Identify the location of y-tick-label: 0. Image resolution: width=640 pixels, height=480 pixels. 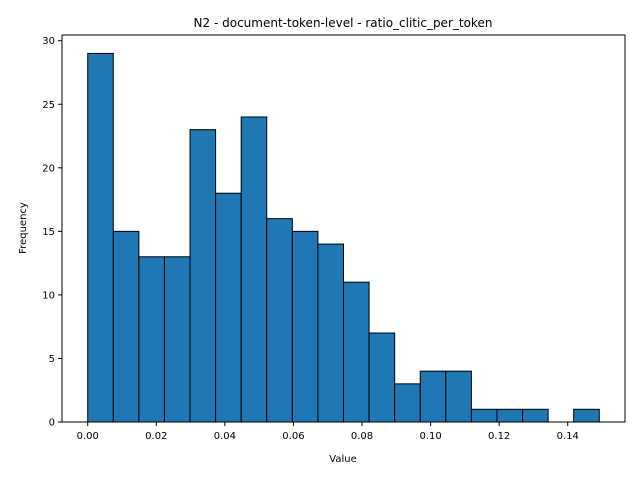
(52, 423).